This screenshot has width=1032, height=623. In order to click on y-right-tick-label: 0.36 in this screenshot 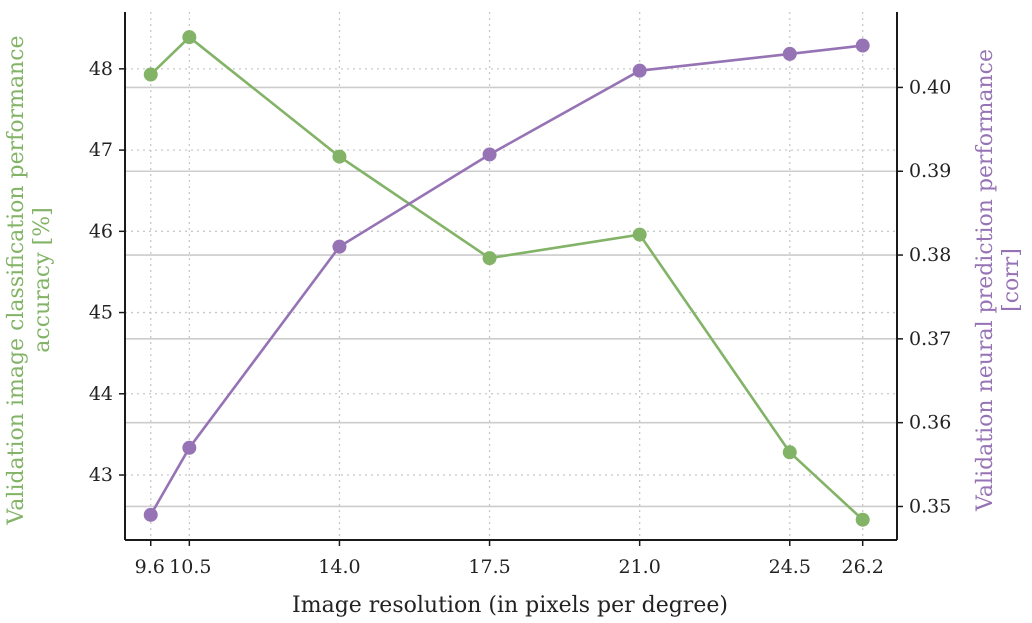, I will do `click(930, 423)`.